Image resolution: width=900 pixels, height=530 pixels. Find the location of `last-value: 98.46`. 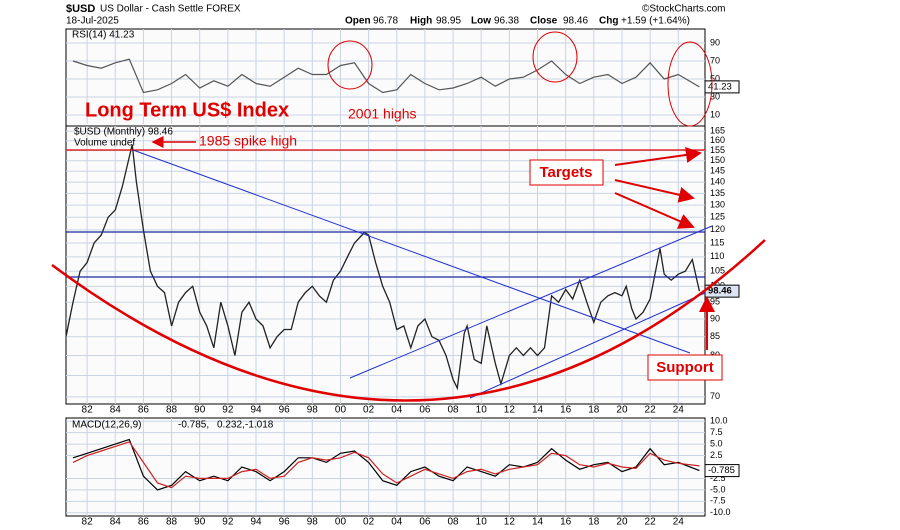

last-value: 98.46 is located at coordinates (720, 291).